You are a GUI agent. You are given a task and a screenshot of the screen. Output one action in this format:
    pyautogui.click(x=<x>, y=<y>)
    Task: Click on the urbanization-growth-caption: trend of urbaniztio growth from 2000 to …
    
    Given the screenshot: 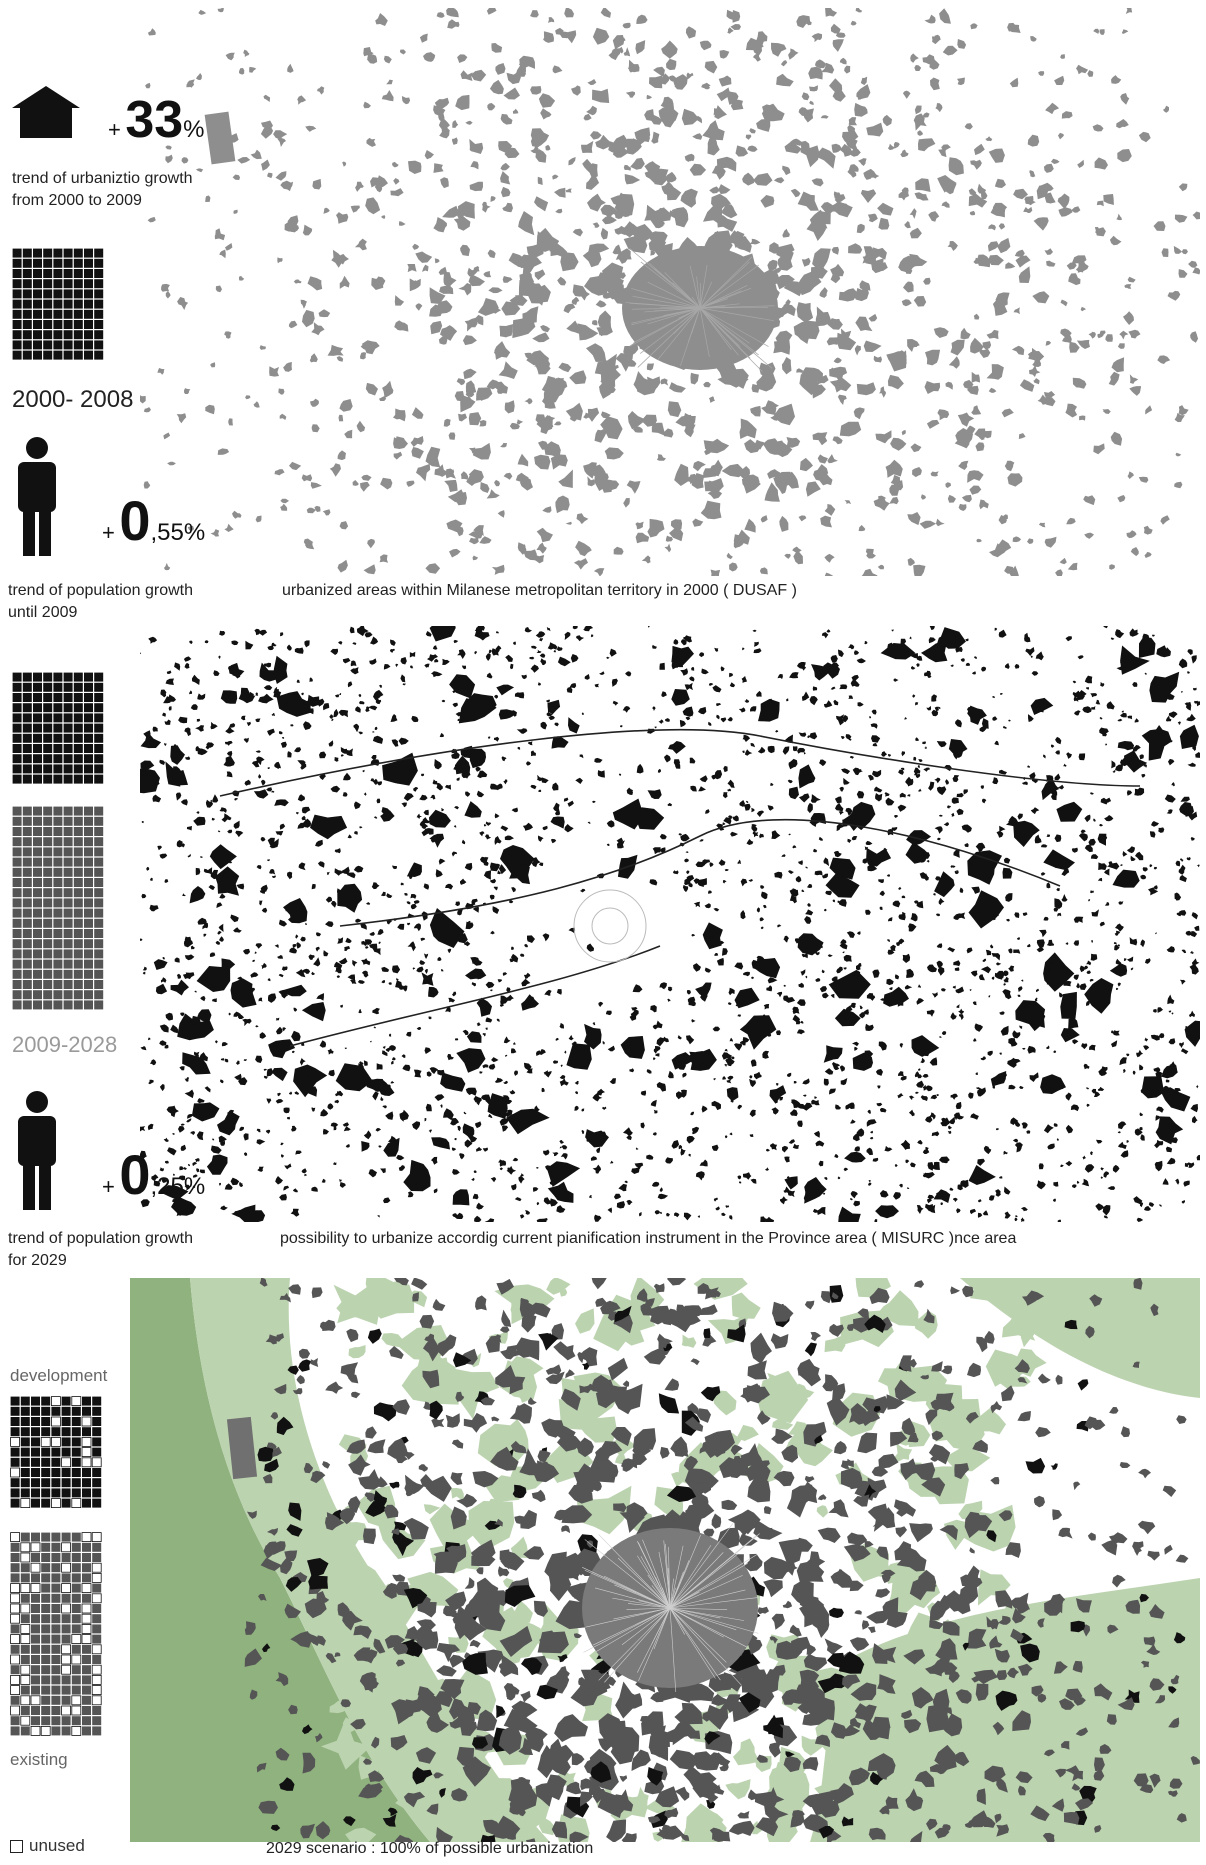 What is the action you would take?
    pyautogui.click(x=102, y=189)
    